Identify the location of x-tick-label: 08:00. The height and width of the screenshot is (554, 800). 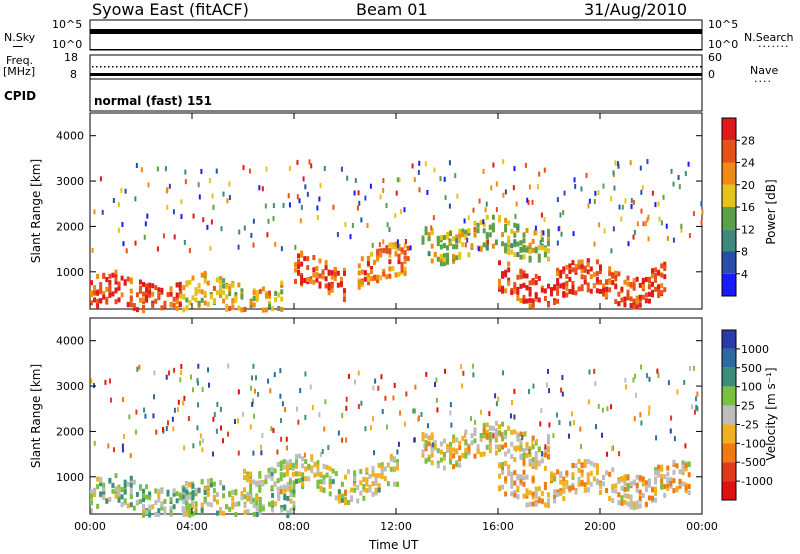
(294, 526).